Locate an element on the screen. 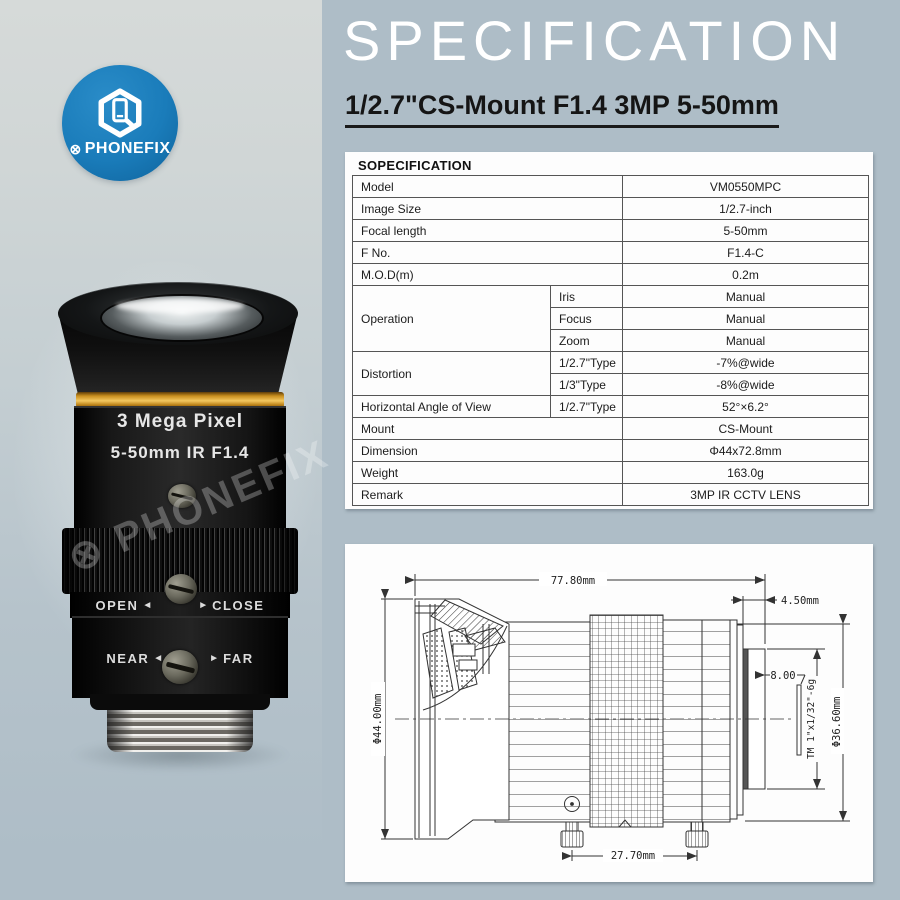  gold-ring is located at coordinates (180, 400).